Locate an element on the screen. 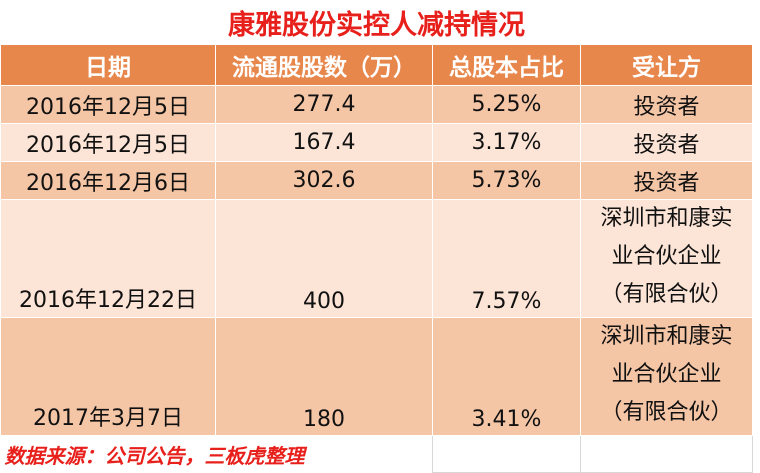 This screenshot has height=473, width=760. table-cell: 7.57% is located at coordinates (506, 258).